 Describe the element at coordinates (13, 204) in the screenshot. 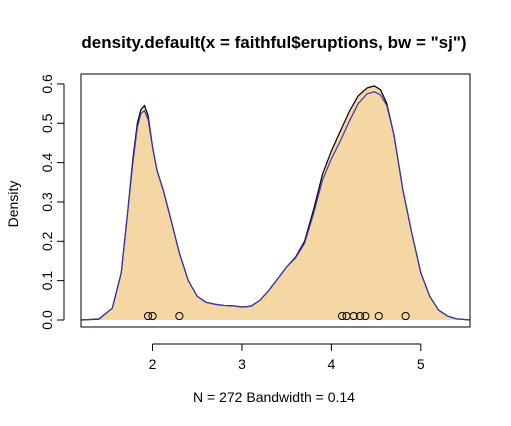

I see `y-axis-label: Density` at that location.